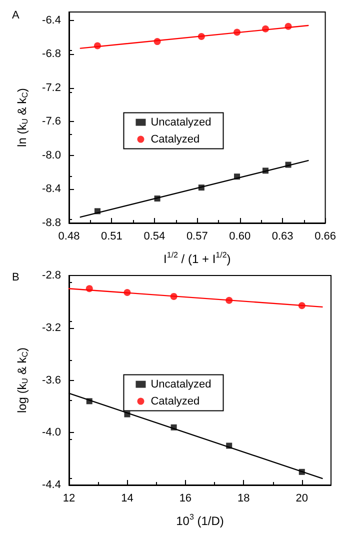 This screenshot has width=347, height=541. I want to click on y-tick-label: -7.2, so click(51, 88).